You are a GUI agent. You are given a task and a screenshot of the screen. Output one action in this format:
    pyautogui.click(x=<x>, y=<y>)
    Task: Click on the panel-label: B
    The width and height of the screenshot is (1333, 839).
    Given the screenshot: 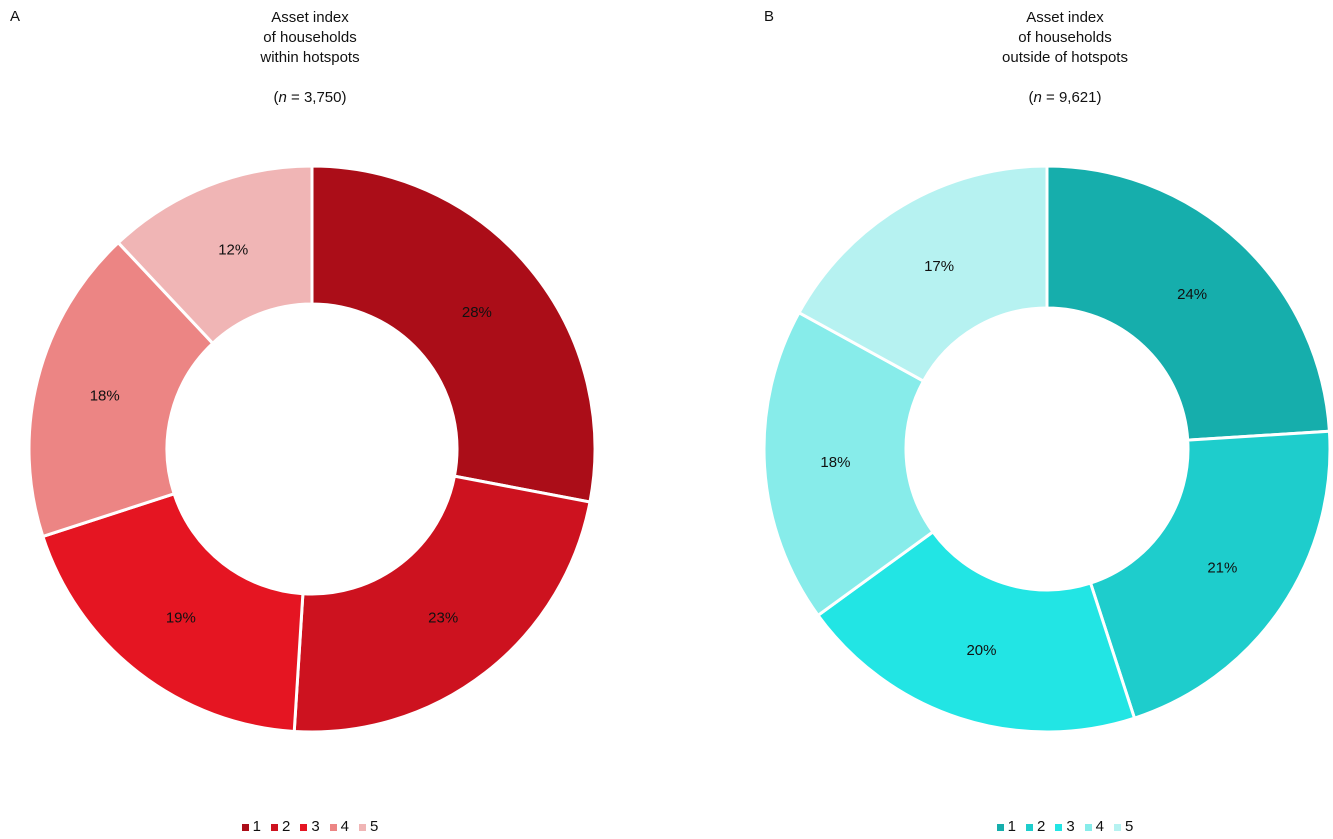 What is the action you would take?
    pyautogui.click(x=769, y=16)
    